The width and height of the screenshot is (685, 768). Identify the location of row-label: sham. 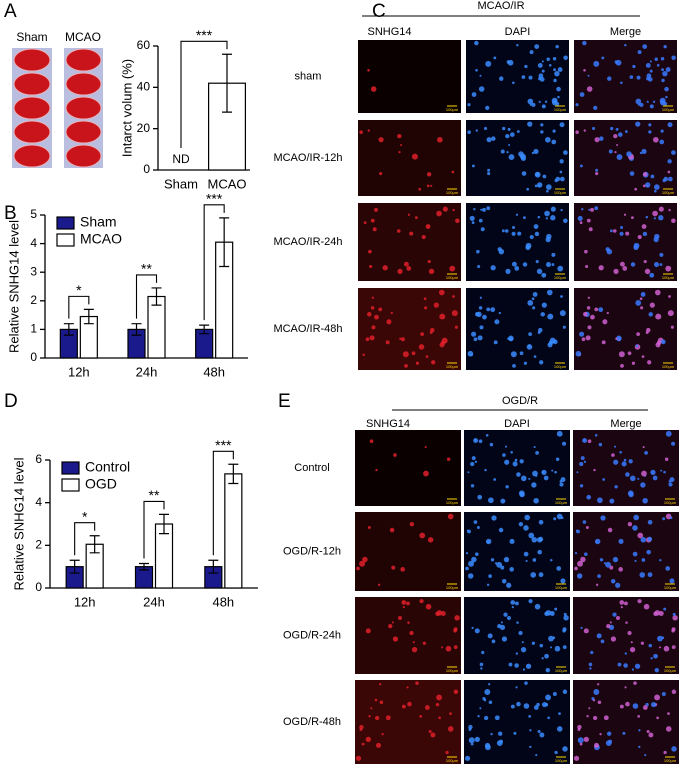
(308, 76).